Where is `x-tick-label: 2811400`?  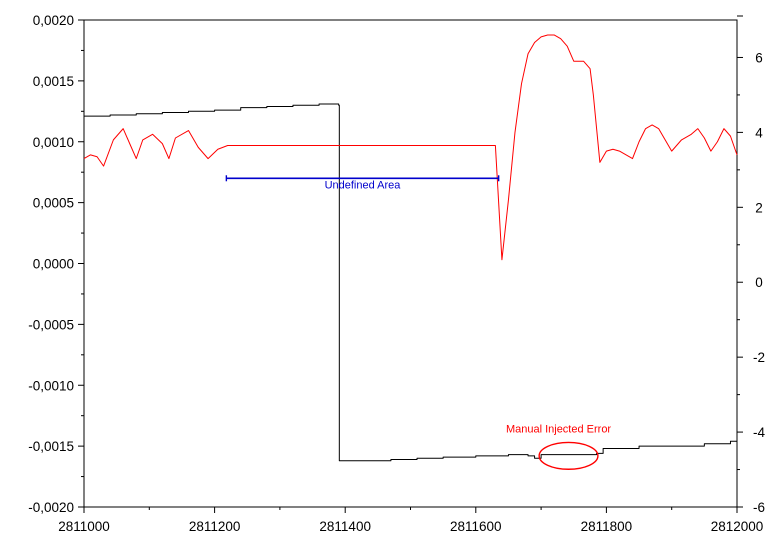
x-tick-label: 2811400 is located at coordinates (345, 526).